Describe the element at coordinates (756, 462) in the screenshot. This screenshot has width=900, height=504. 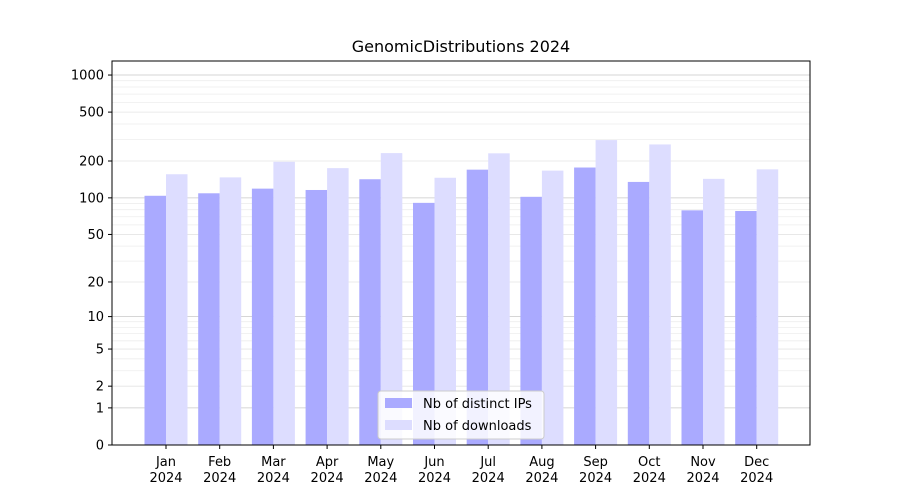
I see `x-tick-label-month: Dec` at that location.